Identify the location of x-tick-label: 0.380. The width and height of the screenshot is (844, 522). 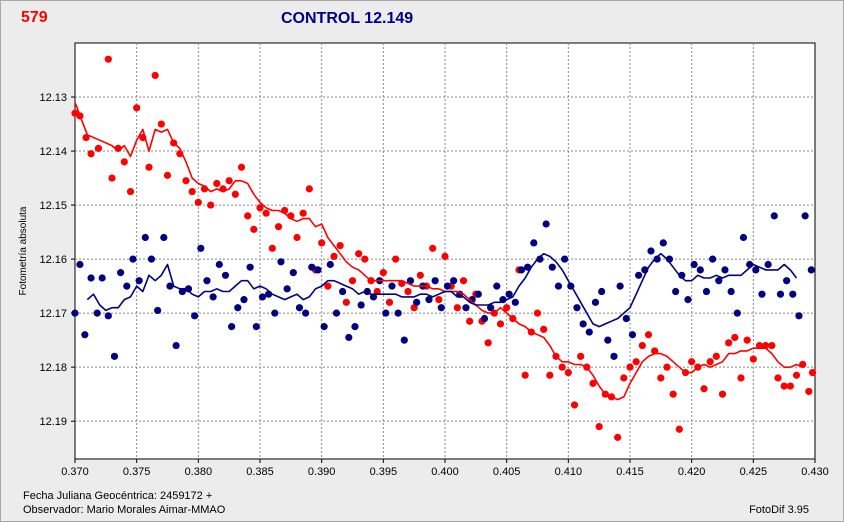
(199, 472).